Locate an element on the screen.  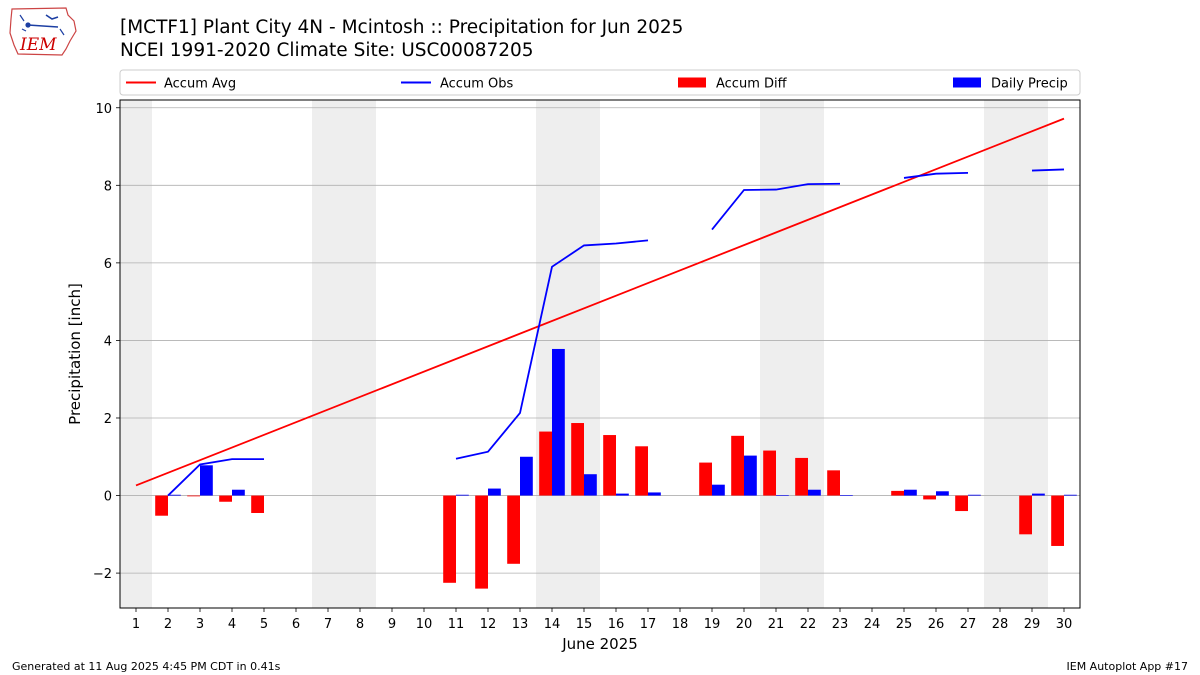
x-tick-label: 27 is located at coordinates (968, 624).